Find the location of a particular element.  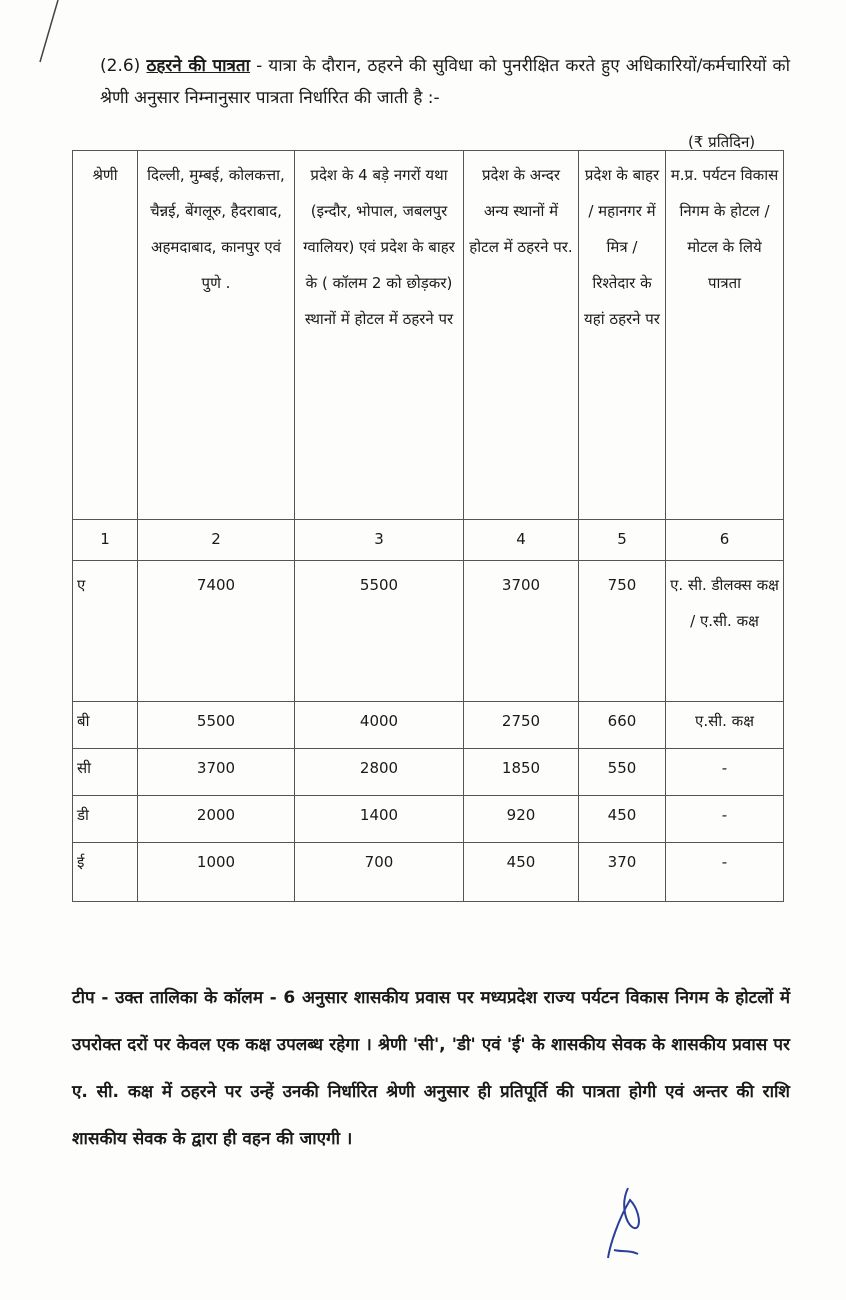

category-cell: ए is located at coordinates (105, 631).